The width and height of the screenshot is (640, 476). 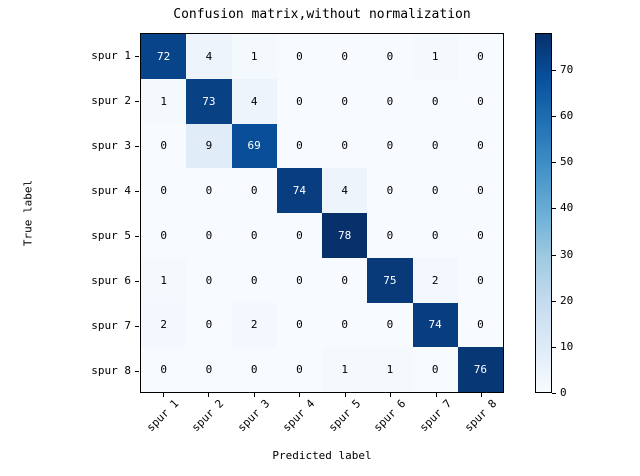 I want to click on matrix-cell: 72, so click(x=164, y=56).